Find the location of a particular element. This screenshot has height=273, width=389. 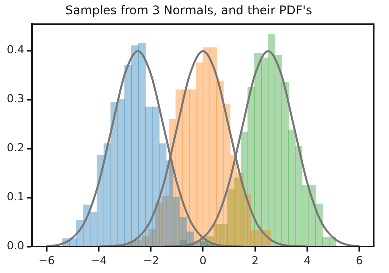

y-tick-label: 0.2 is located at coordinates (15, 148).